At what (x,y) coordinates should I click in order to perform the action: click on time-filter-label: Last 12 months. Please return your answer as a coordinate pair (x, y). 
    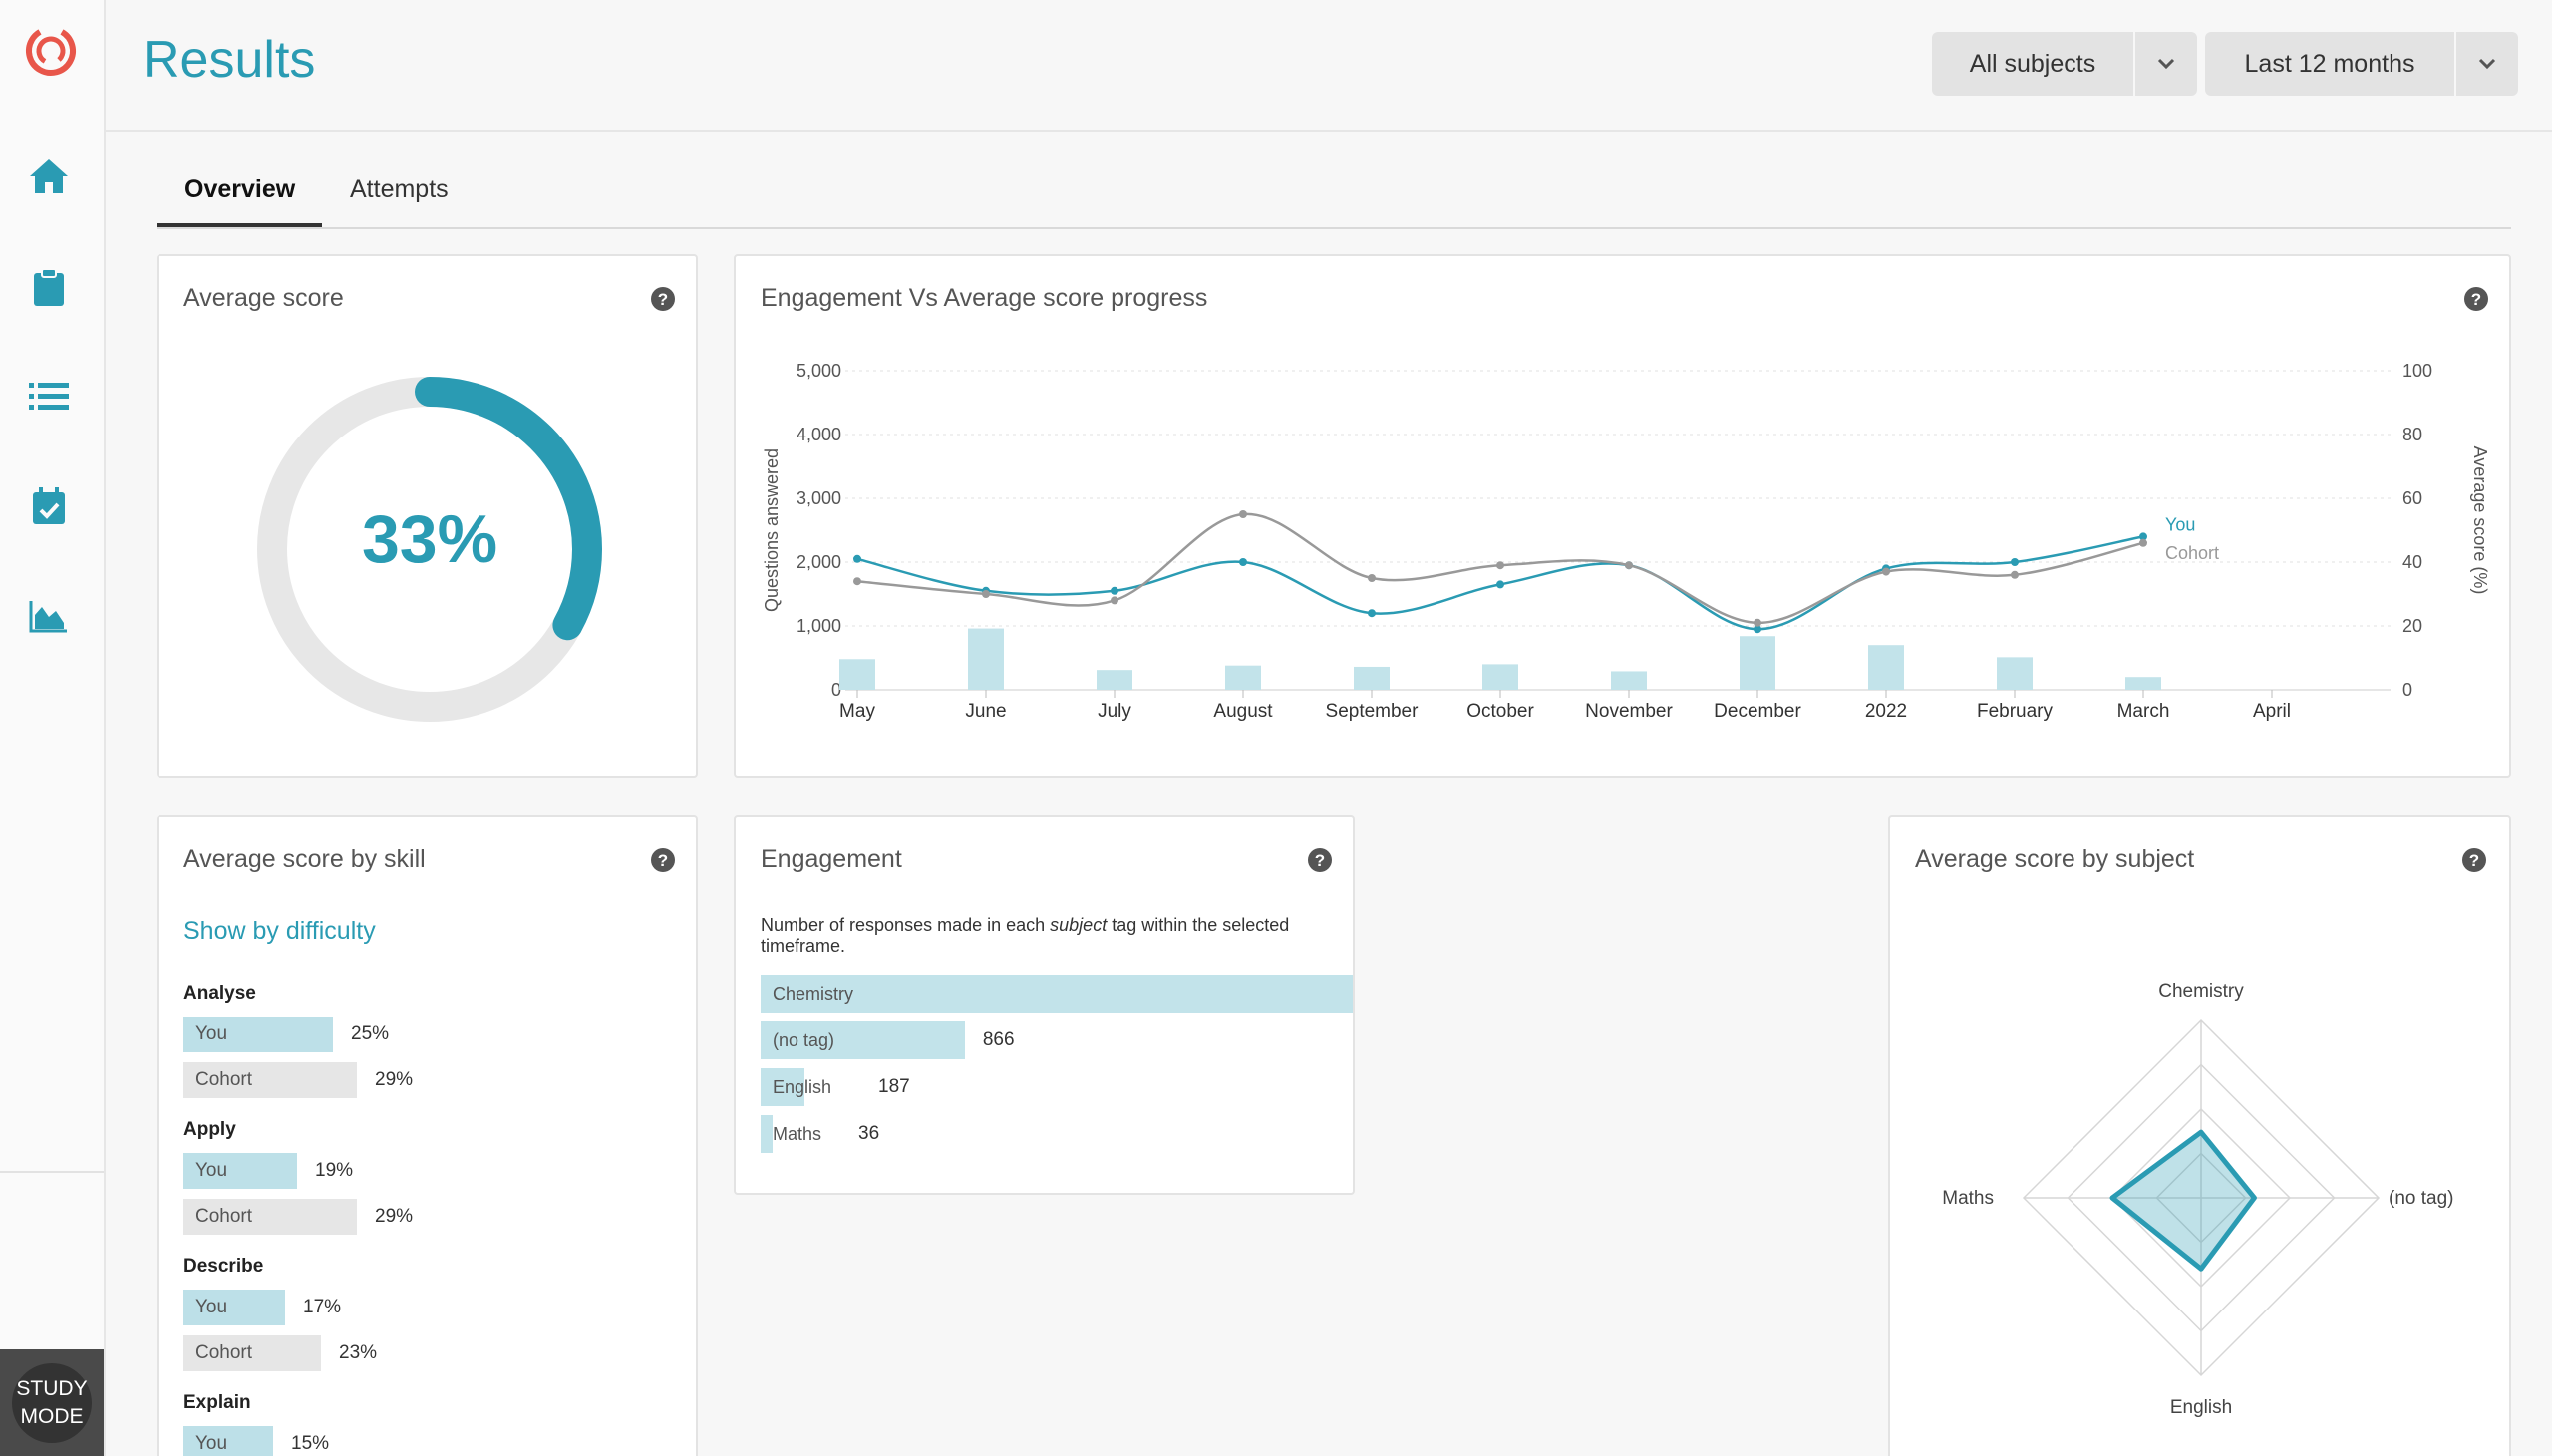
    Looking at the image, I should click on (2329, 63).